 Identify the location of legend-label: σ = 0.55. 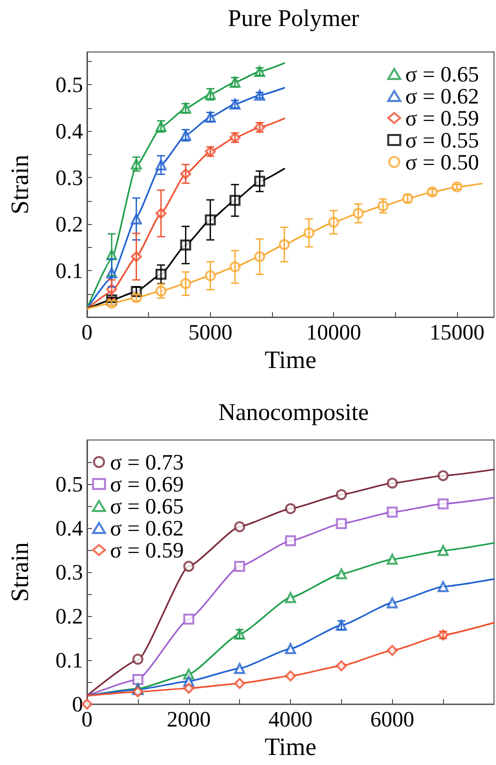
(442, 140).